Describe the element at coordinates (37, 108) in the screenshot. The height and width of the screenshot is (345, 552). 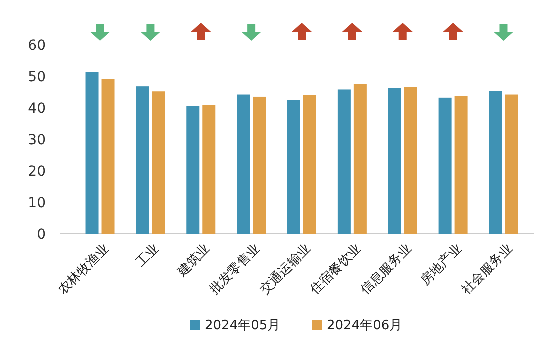
I see `y-tick-label: 40` at that location.